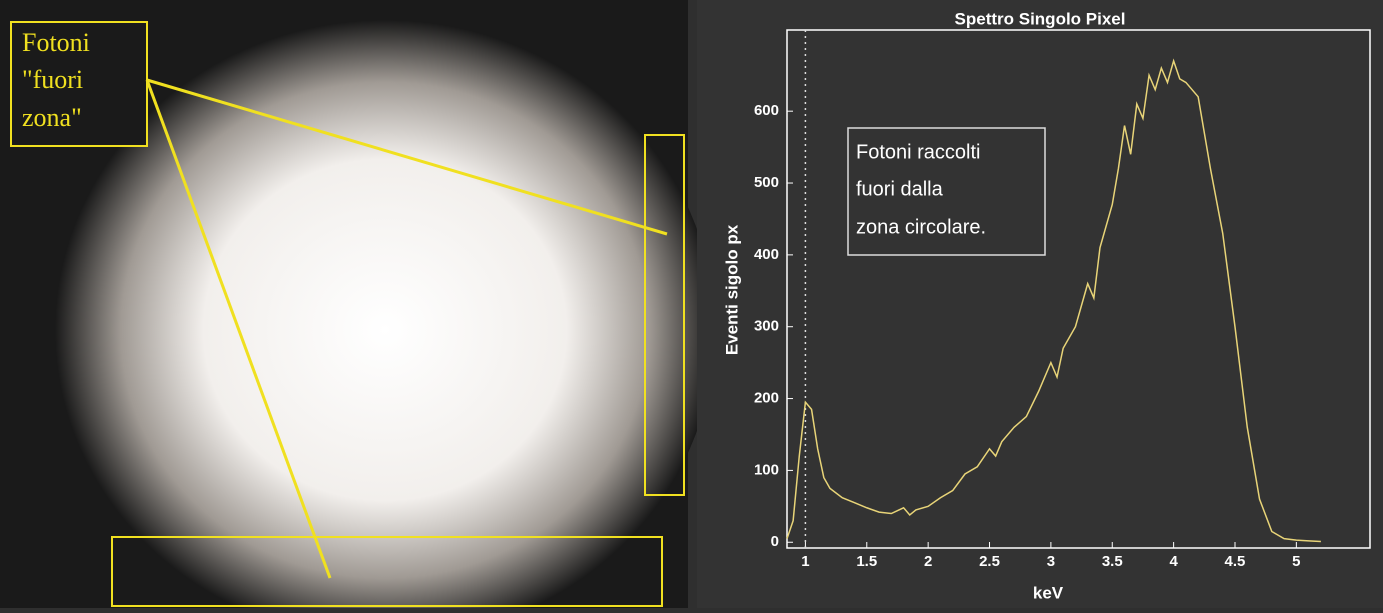 Image resolution: width=1383 pixels, height=613 pixels. I want to click on x-tick-label: 3, so click(1051, 561).